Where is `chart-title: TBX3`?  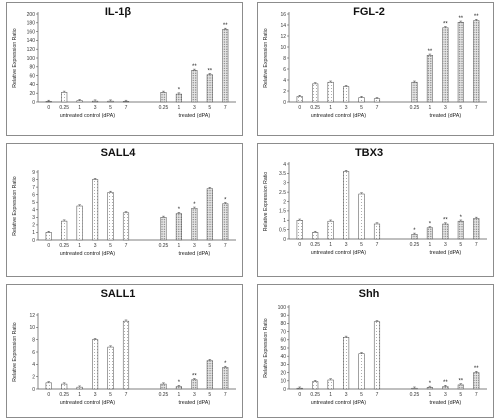 chart-title: TBX3 is located at coordinates (369, 153).